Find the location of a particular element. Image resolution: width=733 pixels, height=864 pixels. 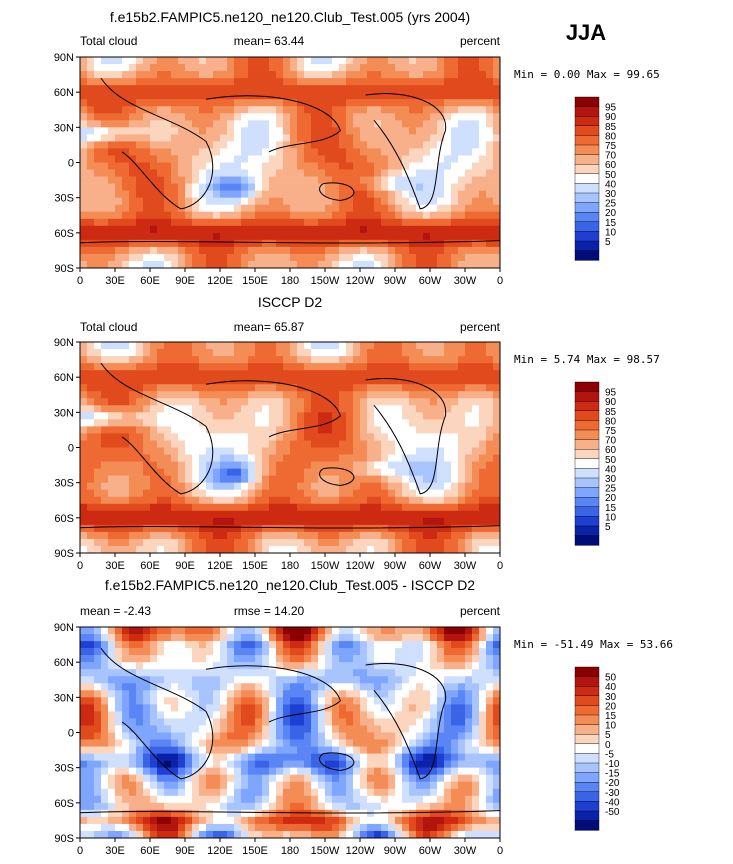

x-tick-label: 180 is located at coordinates (290, 281).